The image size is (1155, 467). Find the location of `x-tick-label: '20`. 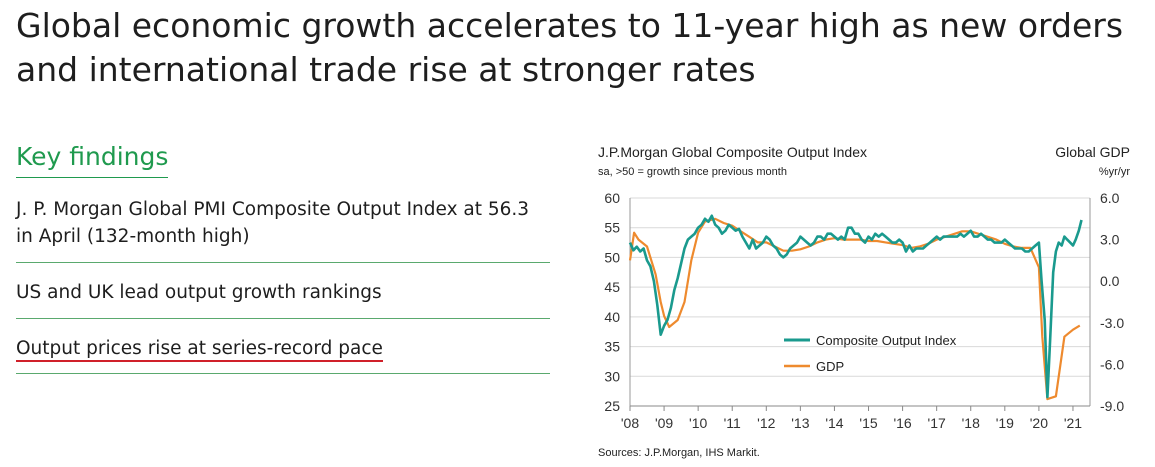

x-tick-label: '20 is located at coordinates (1039, 423).